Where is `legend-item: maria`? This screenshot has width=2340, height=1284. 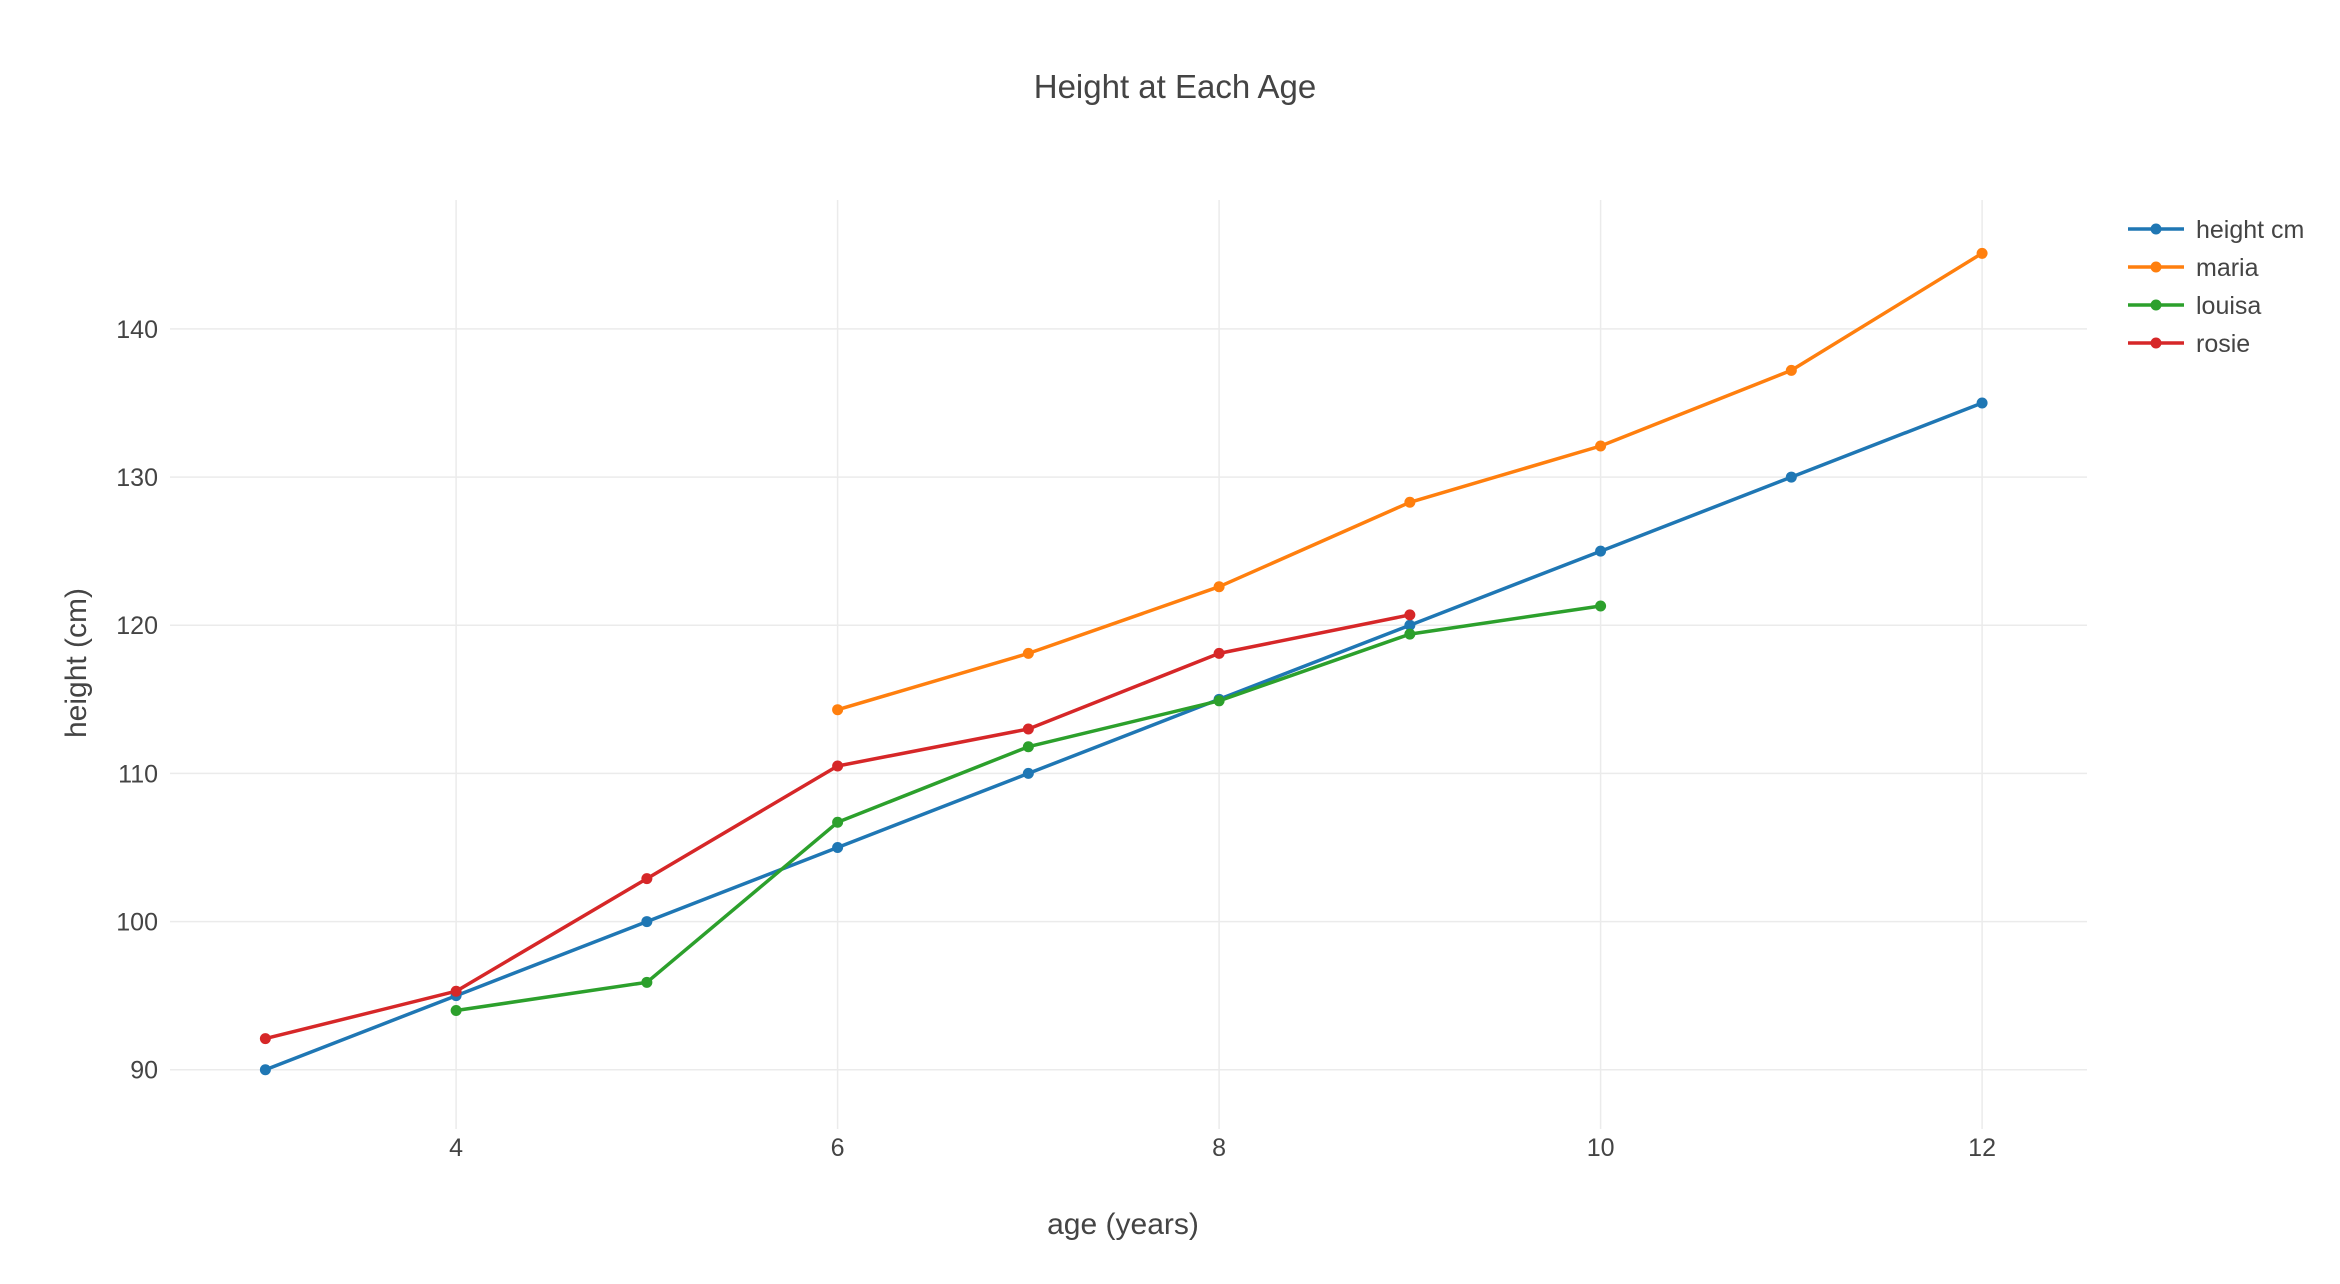
legend-item: maria is located at coordinates (2193, 268).